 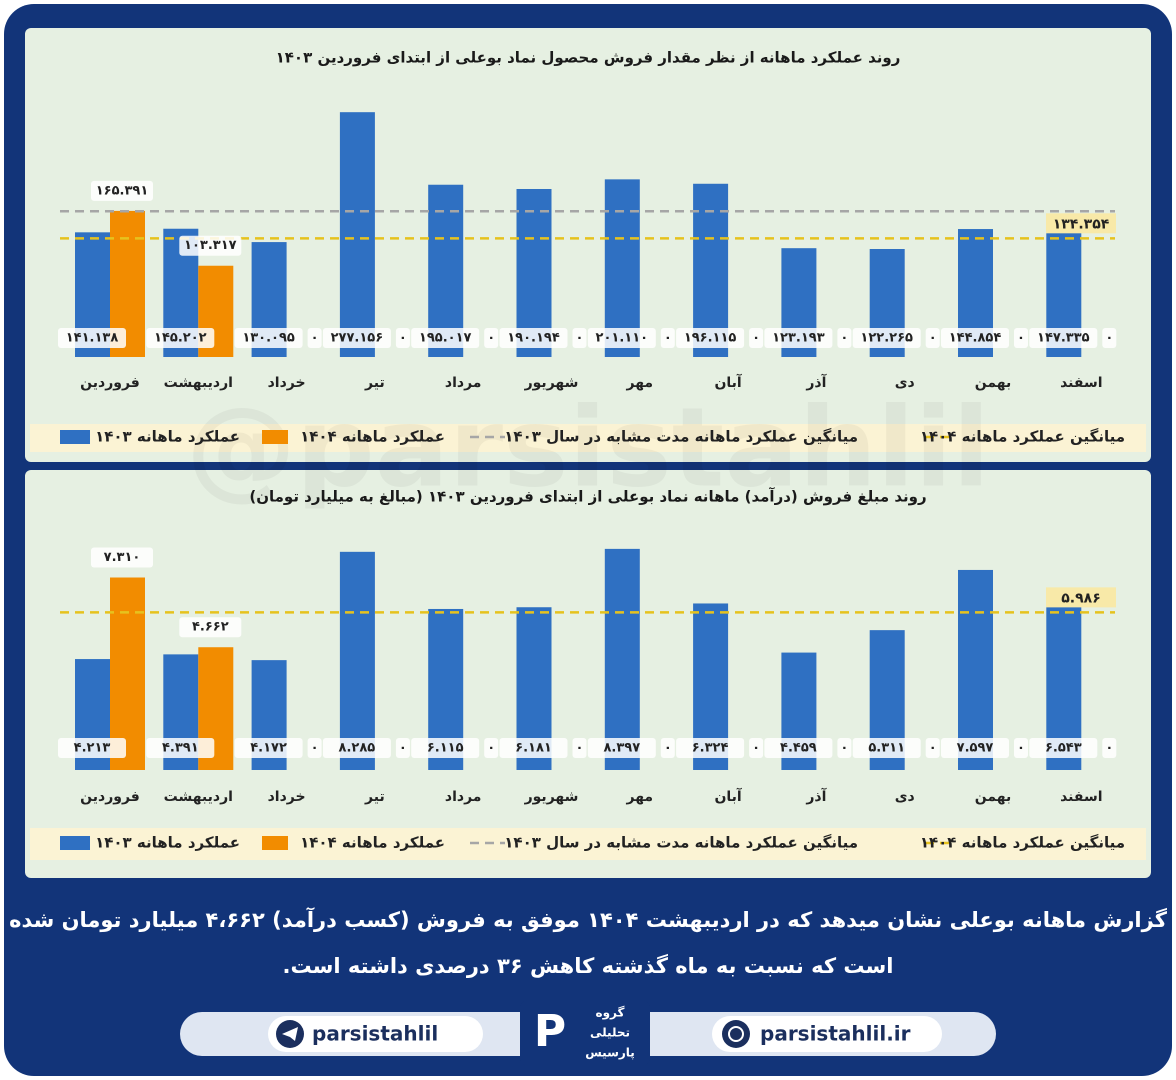 I want to click on logo-text: پارسیس, so click(x=610, y=1053).